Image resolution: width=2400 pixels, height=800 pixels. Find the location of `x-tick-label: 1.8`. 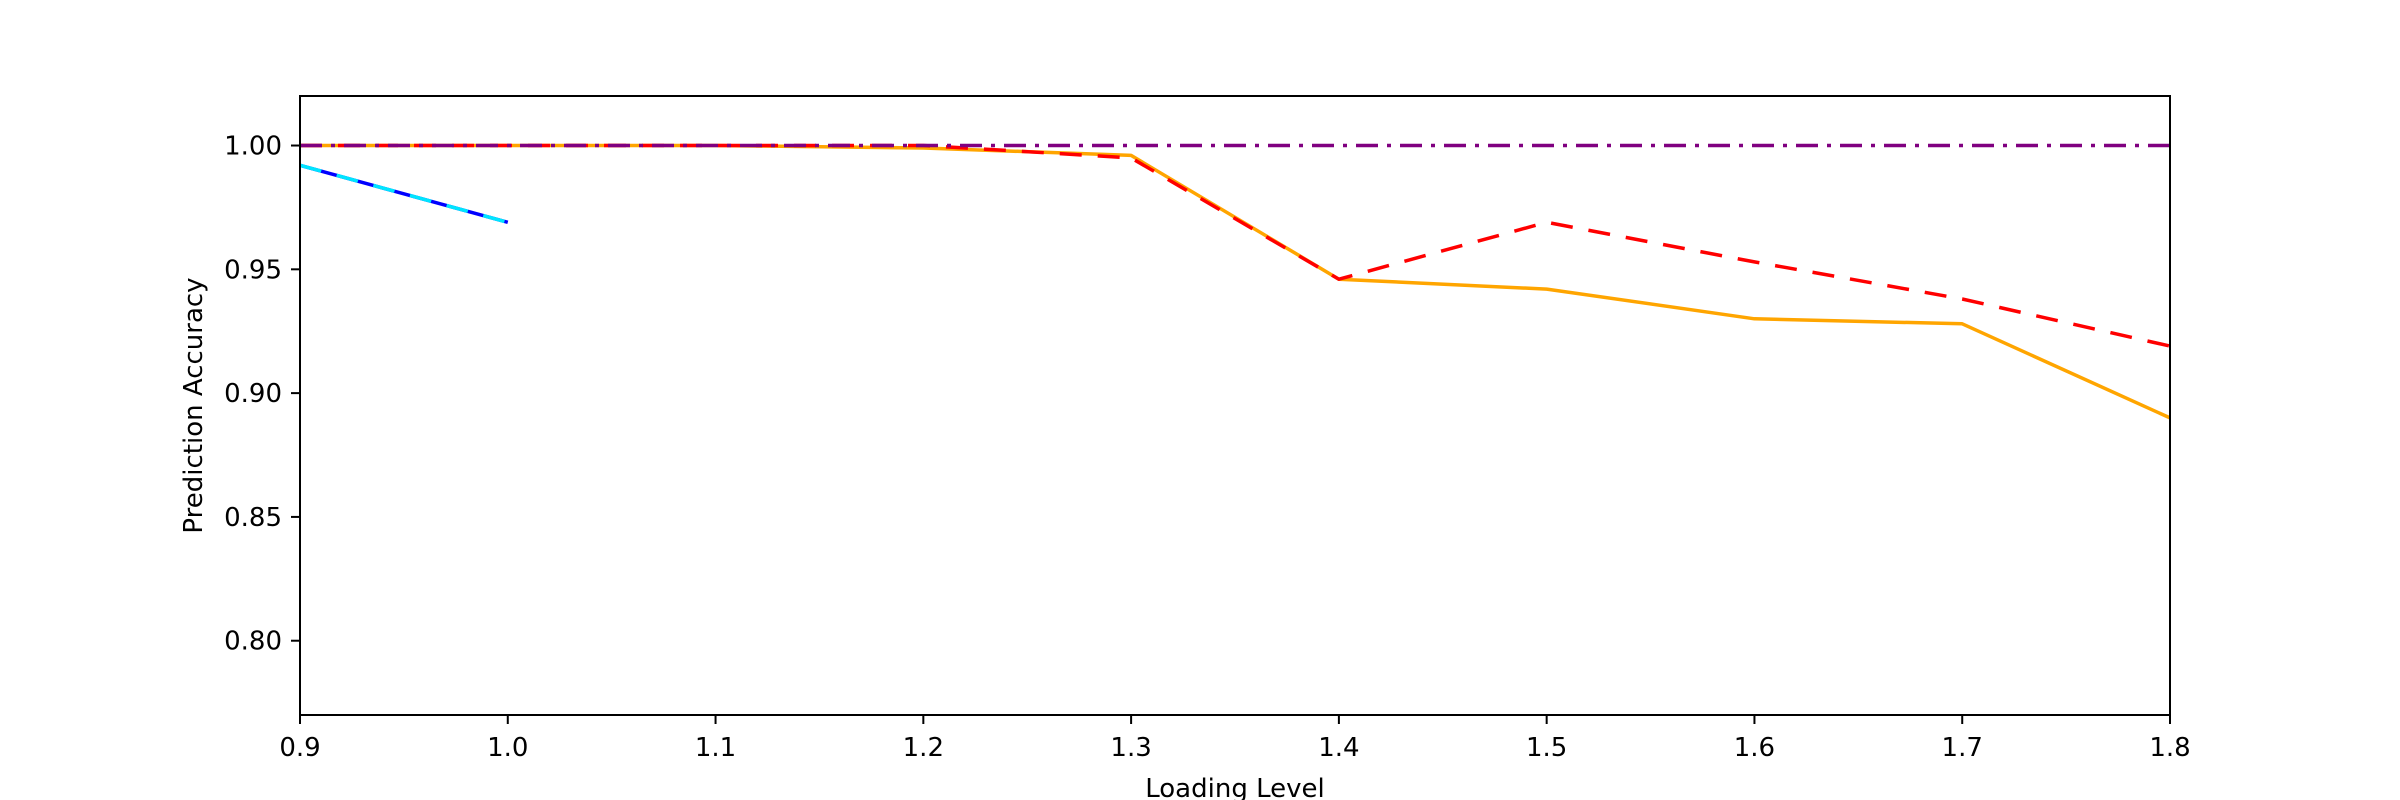

x-tick-label: 1.8 is located at coordinates (2169, 748).